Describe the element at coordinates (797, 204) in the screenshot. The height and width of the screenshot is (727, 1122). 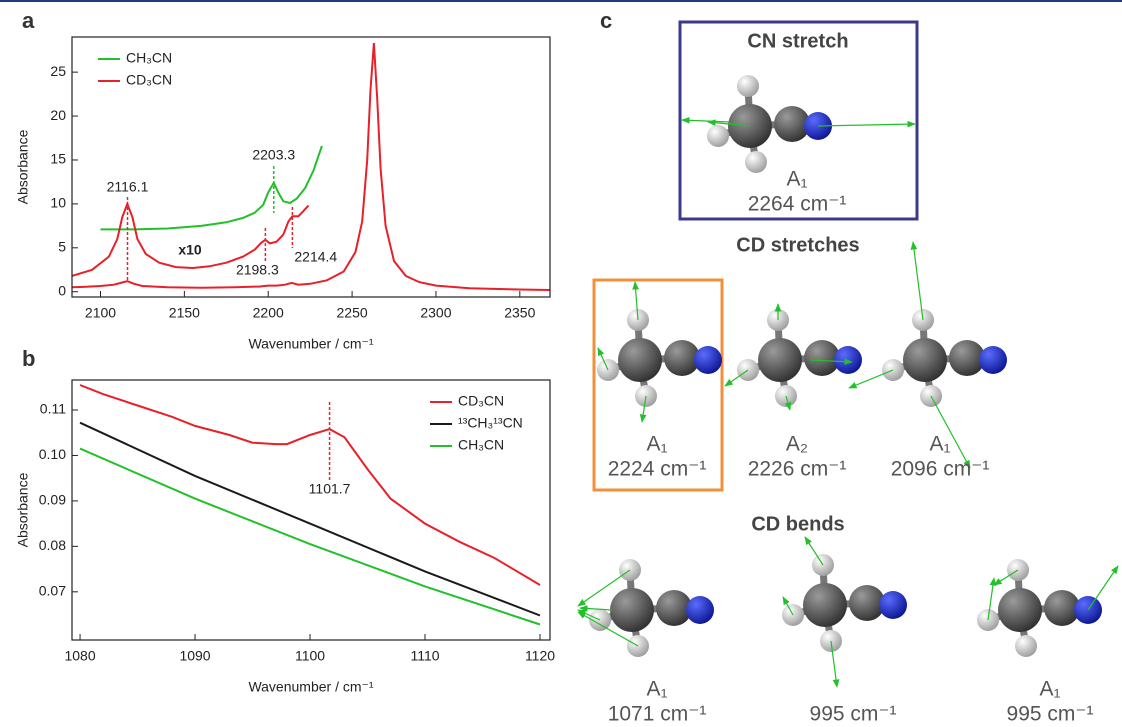
I see `frequency-label: 2264 cm⁻¹` at that location.